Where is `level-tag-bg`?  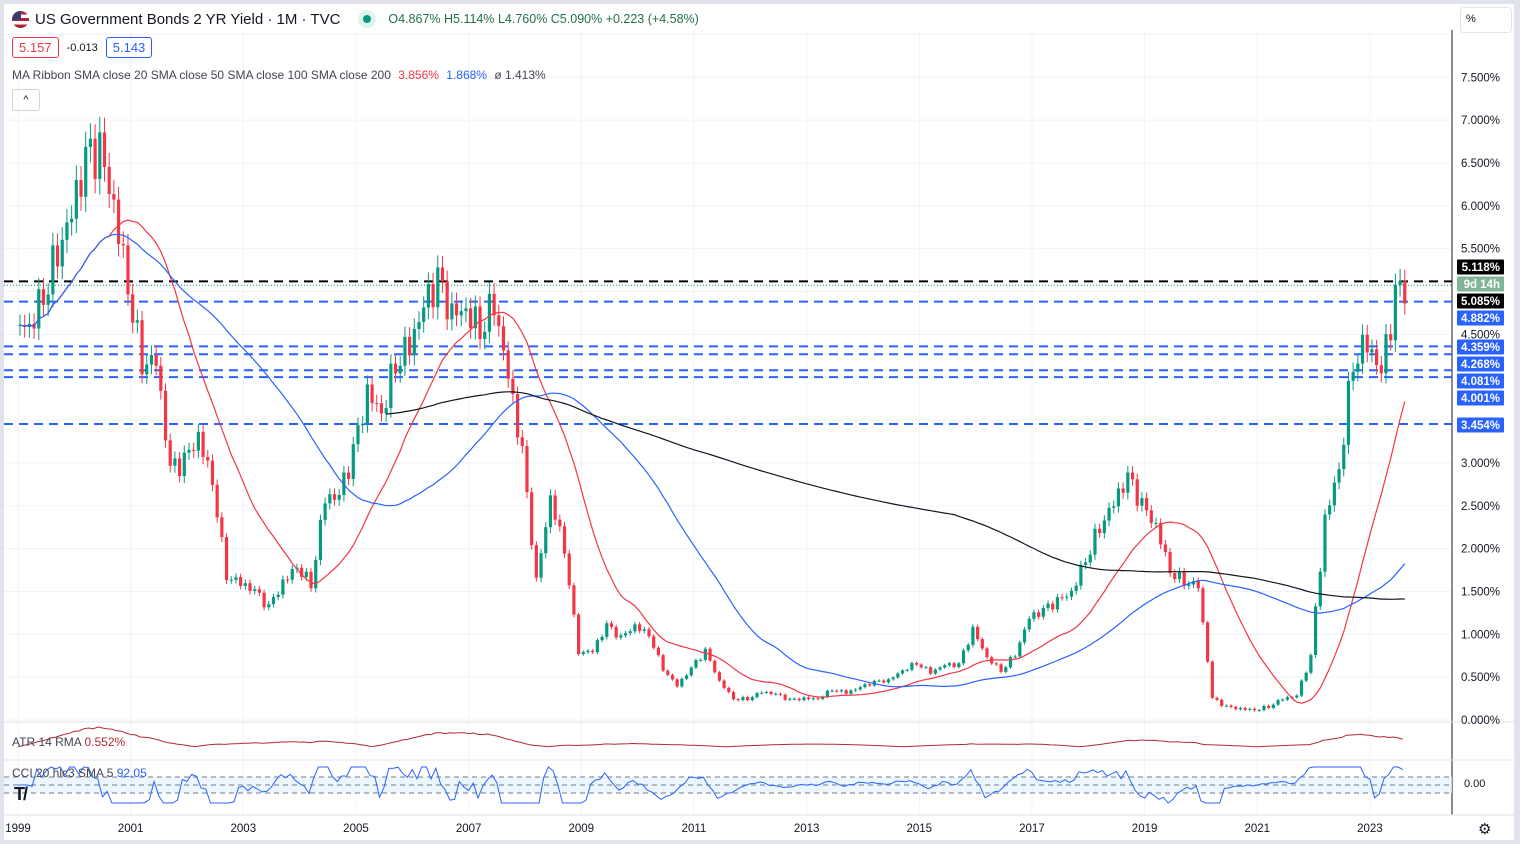 level-tag-bg is located at coordinates (1480, 267).